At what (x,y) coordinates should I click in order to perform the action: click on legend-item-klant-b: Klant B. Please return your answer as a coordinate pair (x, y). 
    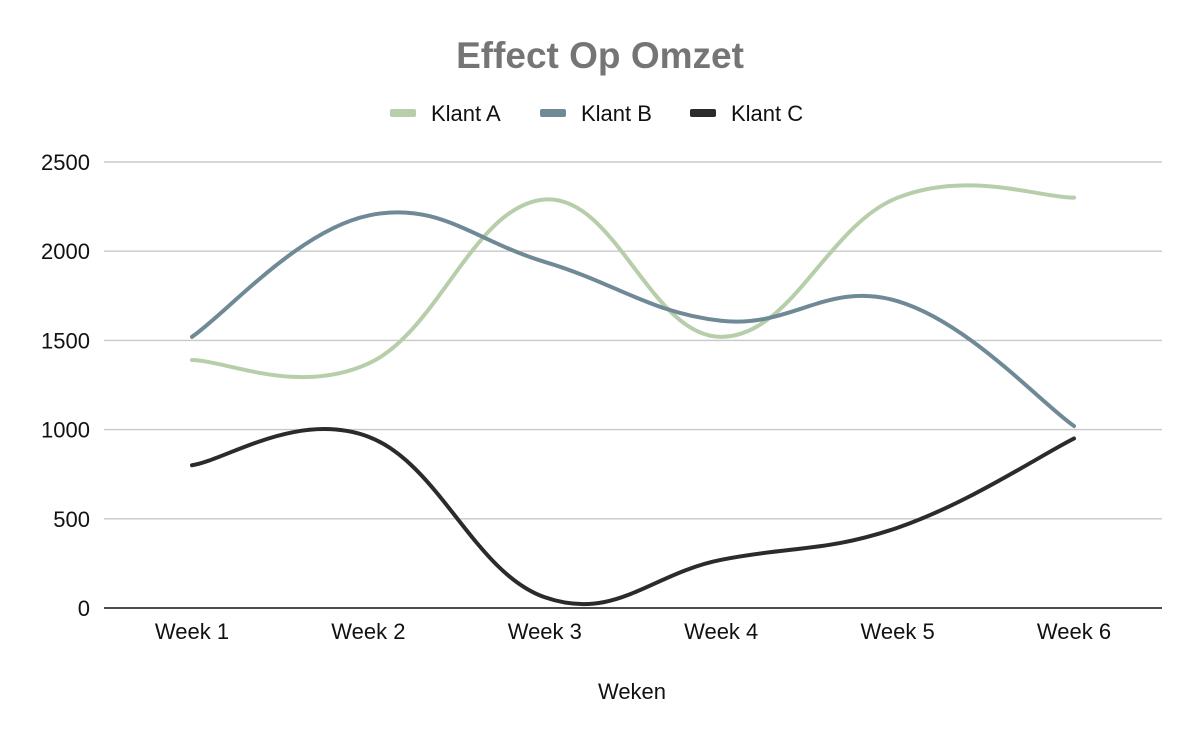
    Looking at the image, I should click on (596, 113).